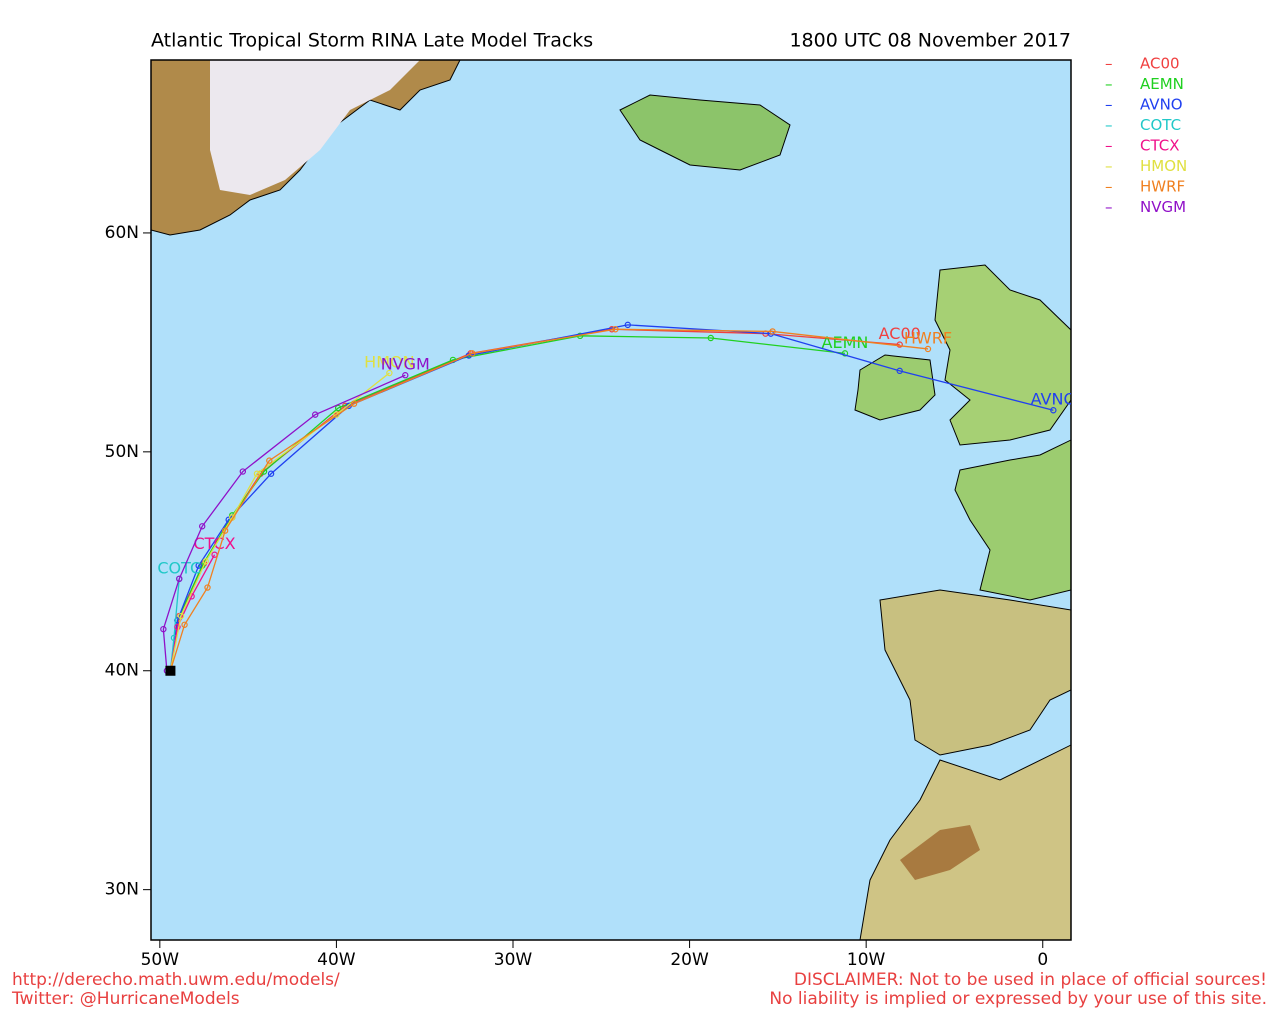 The height and width of the screenshot is (1028, 1280). I want to click on y-tick-label: 60N, so click(122, 233).